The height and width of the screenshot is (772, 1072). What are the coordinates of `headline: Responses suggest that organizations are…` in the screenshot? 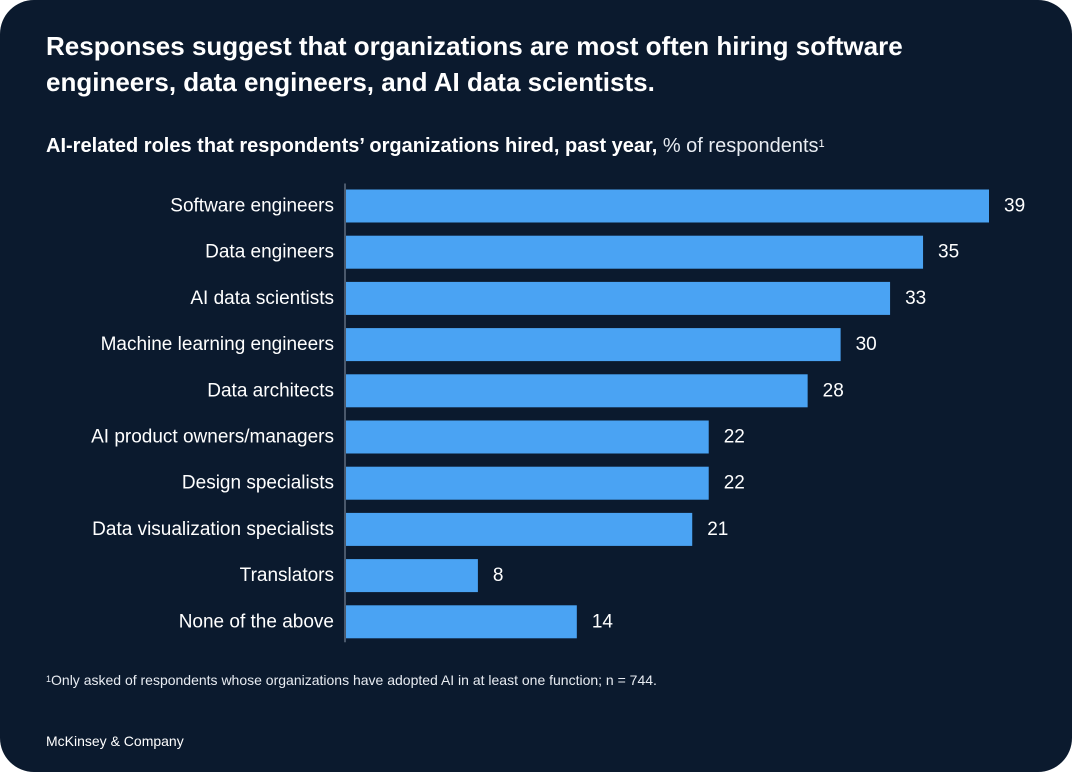 It's located at (474, 64).